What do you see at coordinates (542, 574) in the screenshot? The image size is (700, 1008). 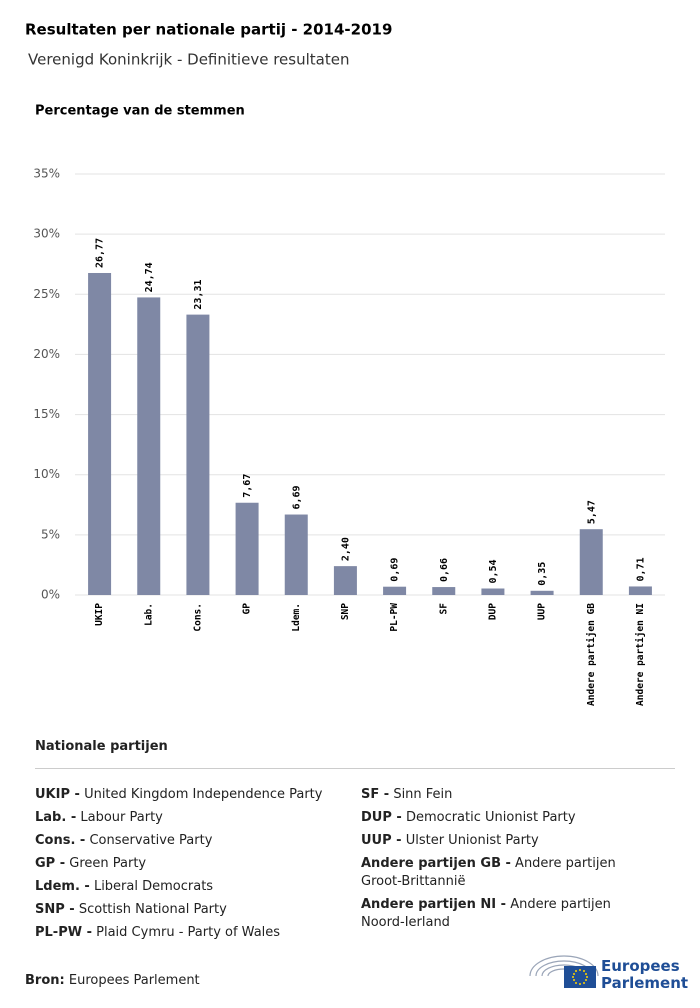 I see `value-label: 0,35` at bounding box center [542, 574].